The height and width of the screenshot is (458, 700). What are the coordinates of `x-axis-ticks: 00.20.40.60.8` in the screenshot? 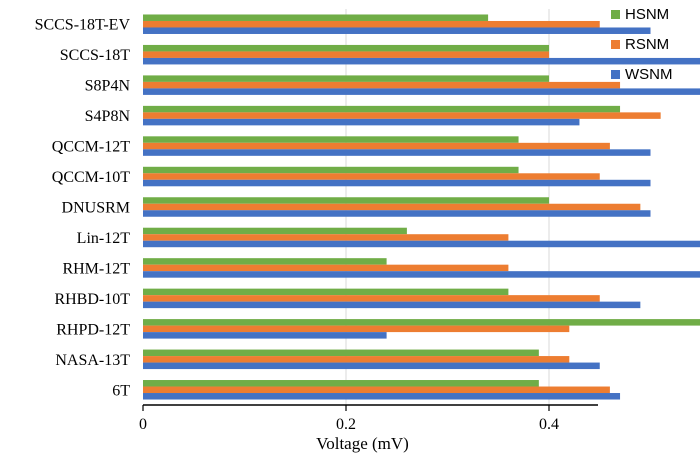 It's located at (349, 419).